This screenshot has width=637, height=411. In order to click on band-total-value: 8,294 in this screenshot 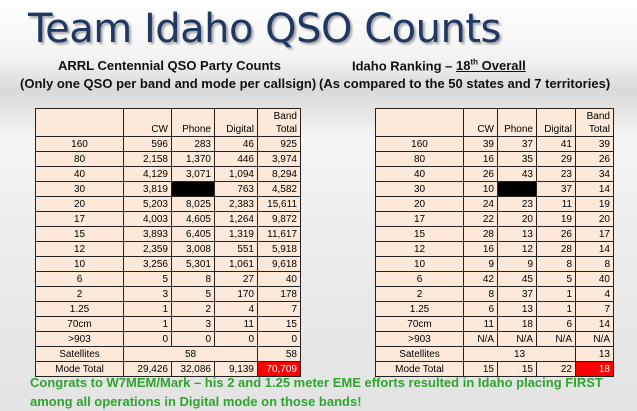, I will do `click(279, 174)`.